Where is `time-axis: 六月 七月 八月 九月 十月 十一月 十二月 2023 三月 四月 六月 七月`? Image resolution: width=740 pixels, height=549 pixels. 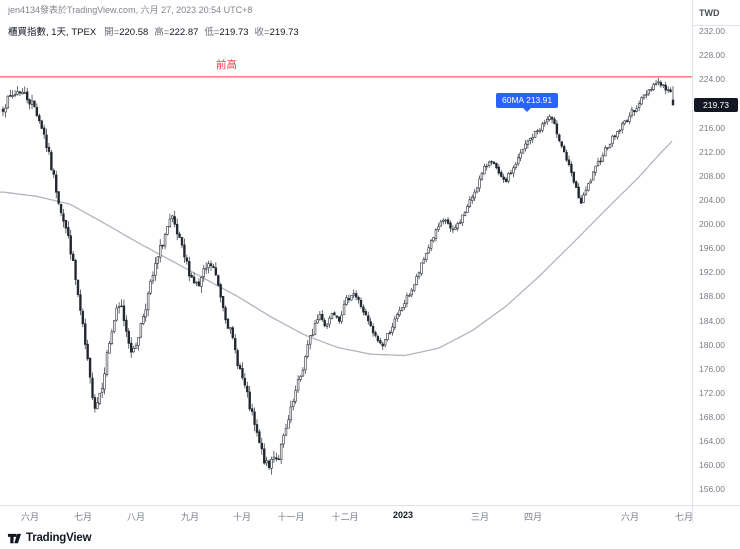
time-axis: 六月 七月 八月 九月 十月 十一月 十二月 2023 三月 四月 六月 七月 is located at coordinates (370, 515).